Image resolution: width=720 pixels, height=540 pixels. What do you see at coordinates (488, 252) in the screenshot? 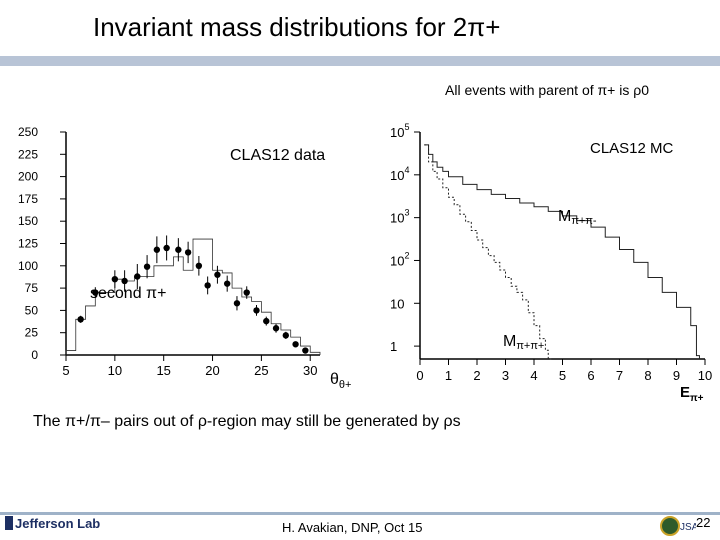
I see `mc-series-line` at bounding box center [488, 252].